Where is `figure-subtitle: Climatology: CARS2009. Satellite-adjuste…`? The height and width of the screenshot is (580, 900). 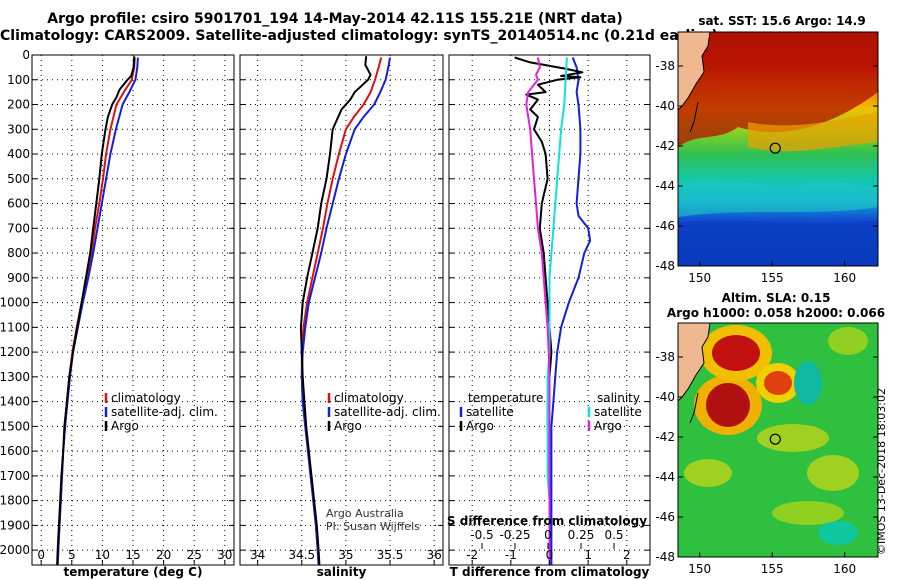 figure-subtitle: Climatology: CARS2009. Satellite-adjuste… is located at coordinates (359, 36).